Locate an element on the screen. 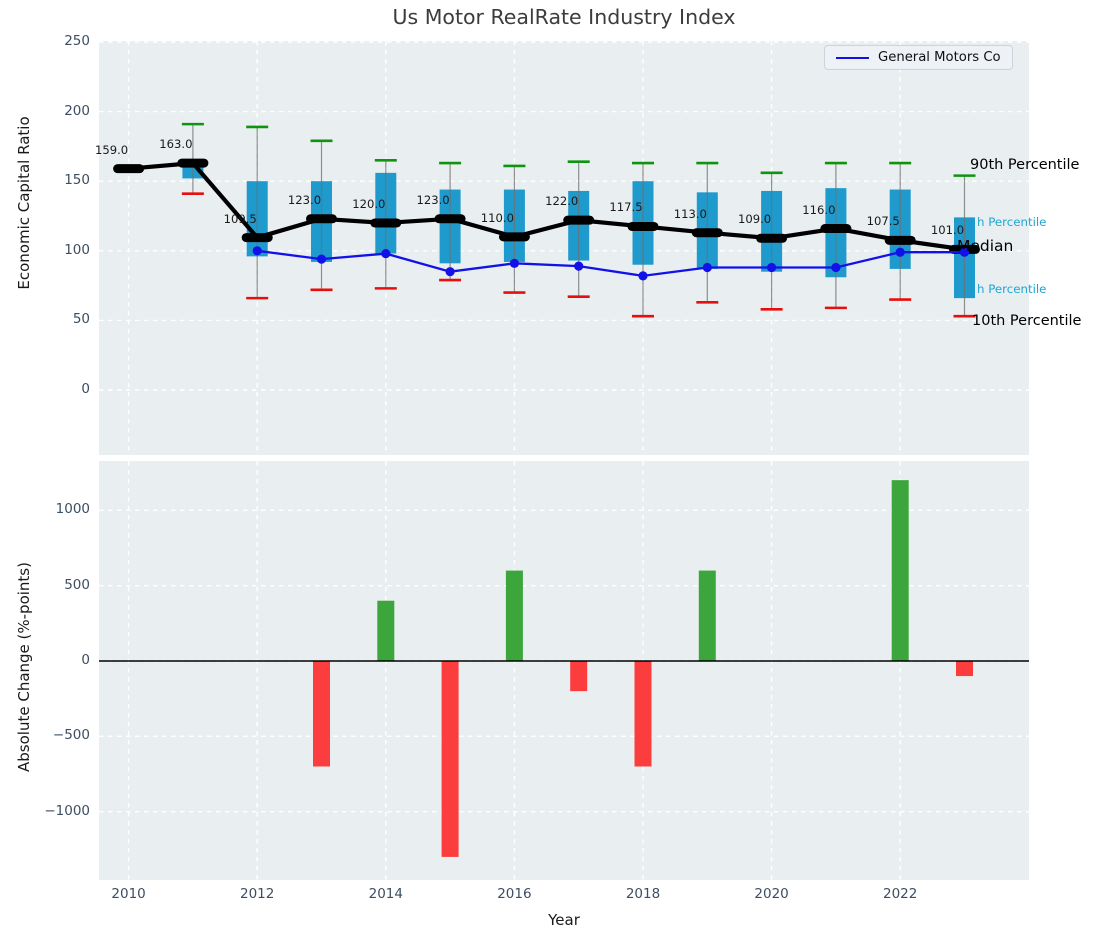 This screenshot has width=1107, height=942. median-marker-2012 is located at coordinates (257, 238).